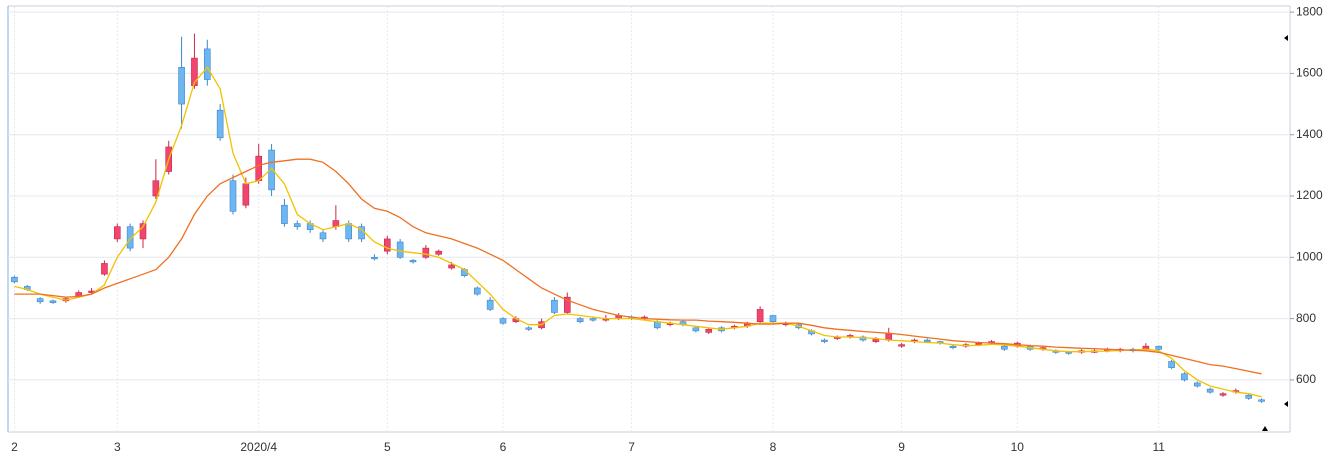 The image size is (1326, 459). I want to click on y-tick-label: 1600, so click(1309, 73).